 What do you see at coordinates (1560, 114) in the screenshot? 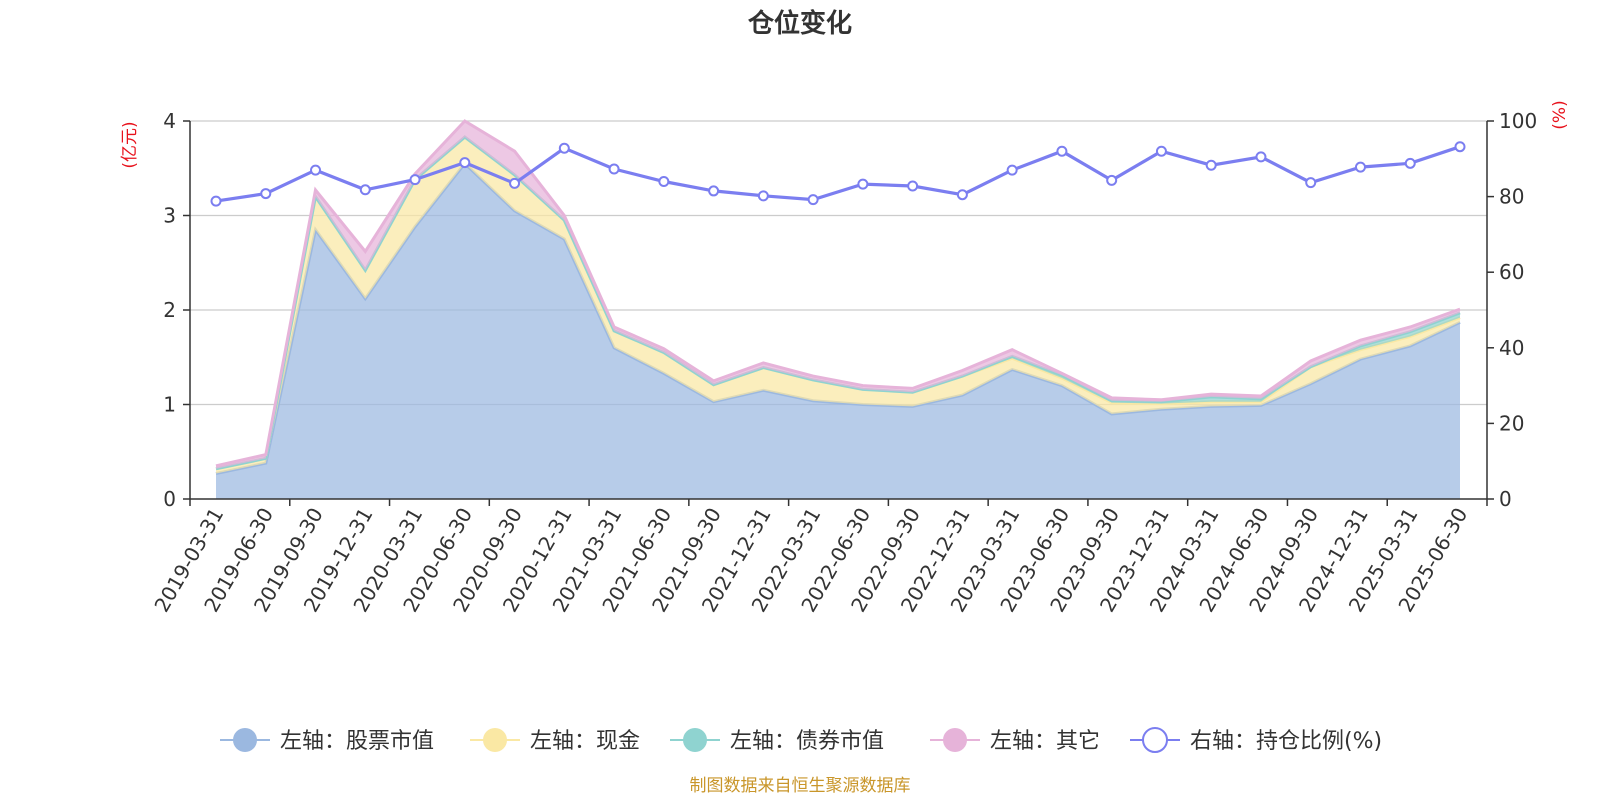
I see `right-axis-unit: (%)` at bounding box center [1560, 114].